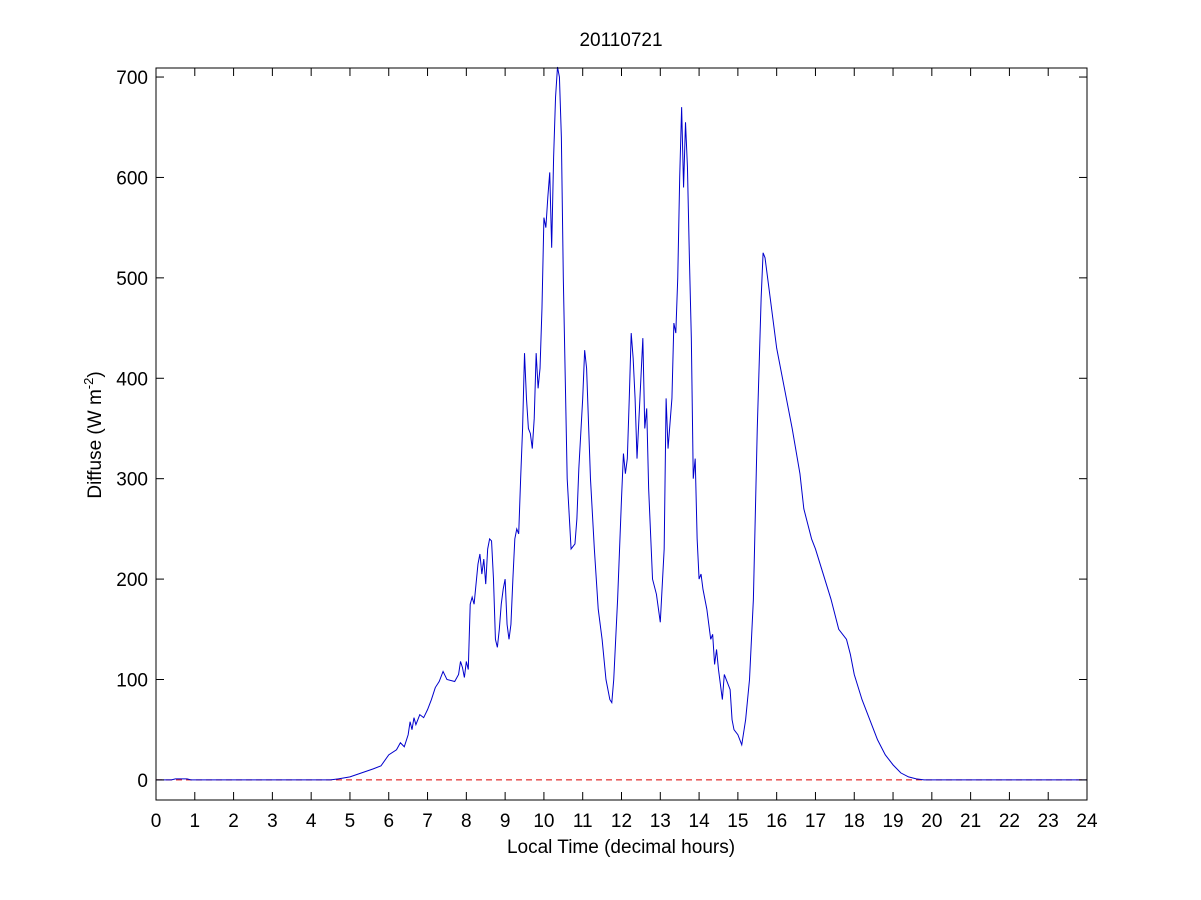 The image size is (1201, 900). I want to click on y-axis-label-end: ), so click(95, 374).